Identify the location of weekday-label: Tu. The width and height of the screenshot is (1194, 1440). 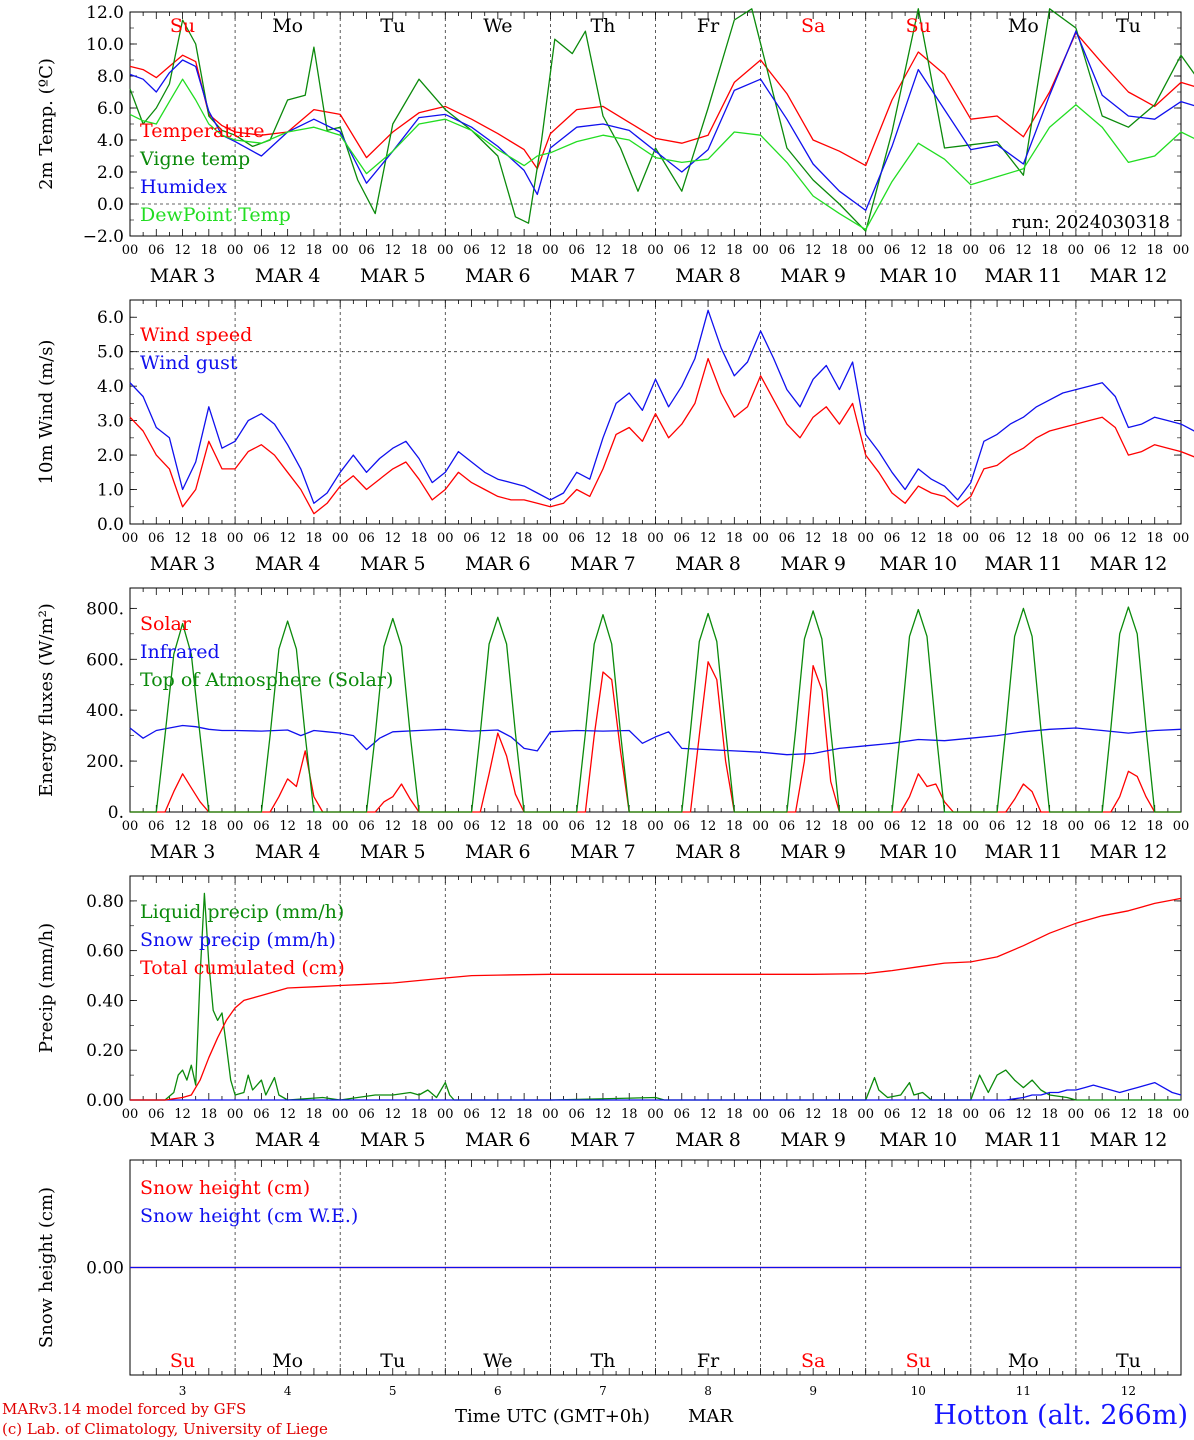
(392, 26).